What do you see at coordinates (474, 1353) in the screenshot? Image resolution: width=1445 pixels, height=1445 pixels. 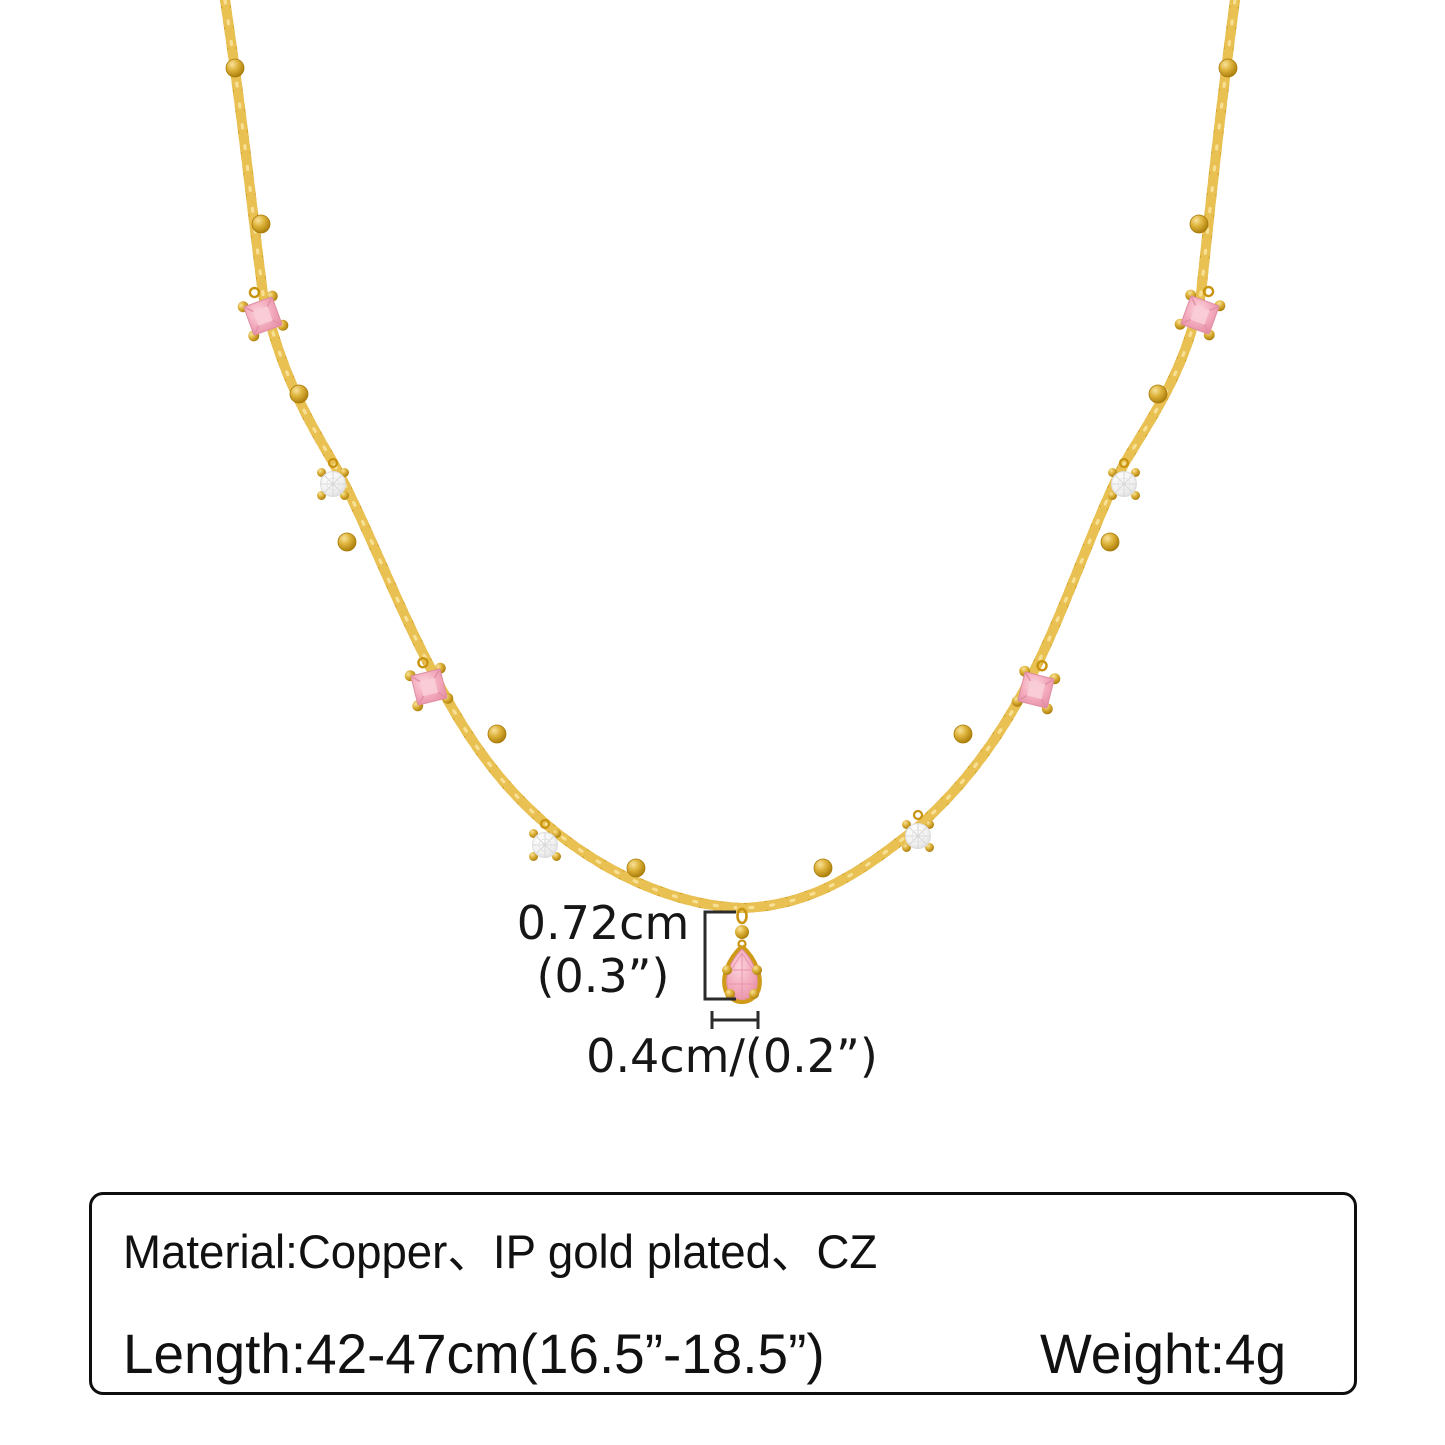 I see `length-text: Length:42-47cm(16.5”-18.5”)` at bounding box center [474, 1353].